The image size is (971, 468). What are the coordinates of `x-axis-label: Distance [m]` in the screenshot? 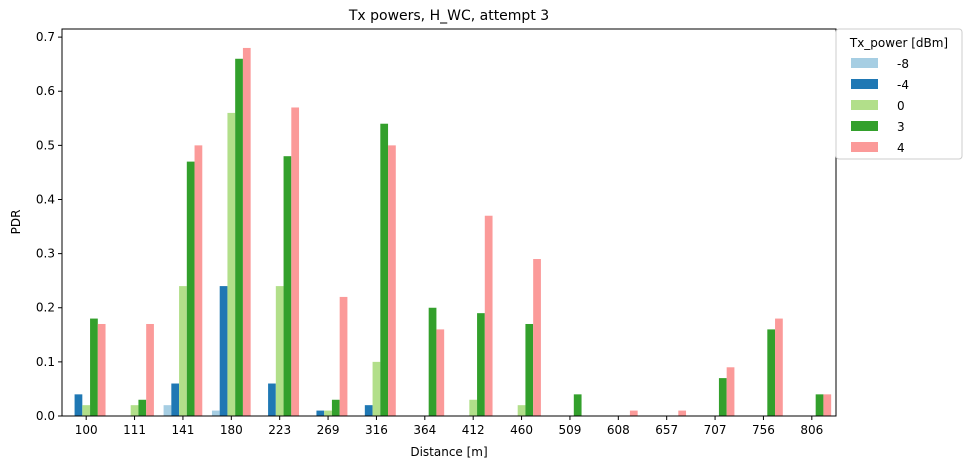 It's located at (448, 452).